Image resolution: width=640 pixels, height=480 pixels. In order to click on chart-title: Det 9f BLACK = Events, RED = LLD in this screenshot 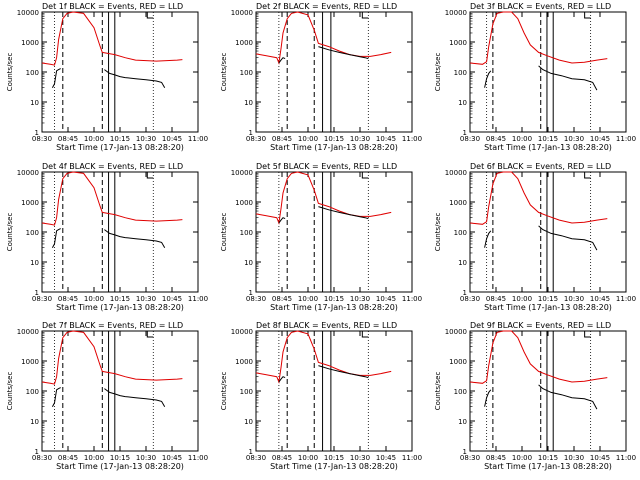, I will do `click(540, 325)`.